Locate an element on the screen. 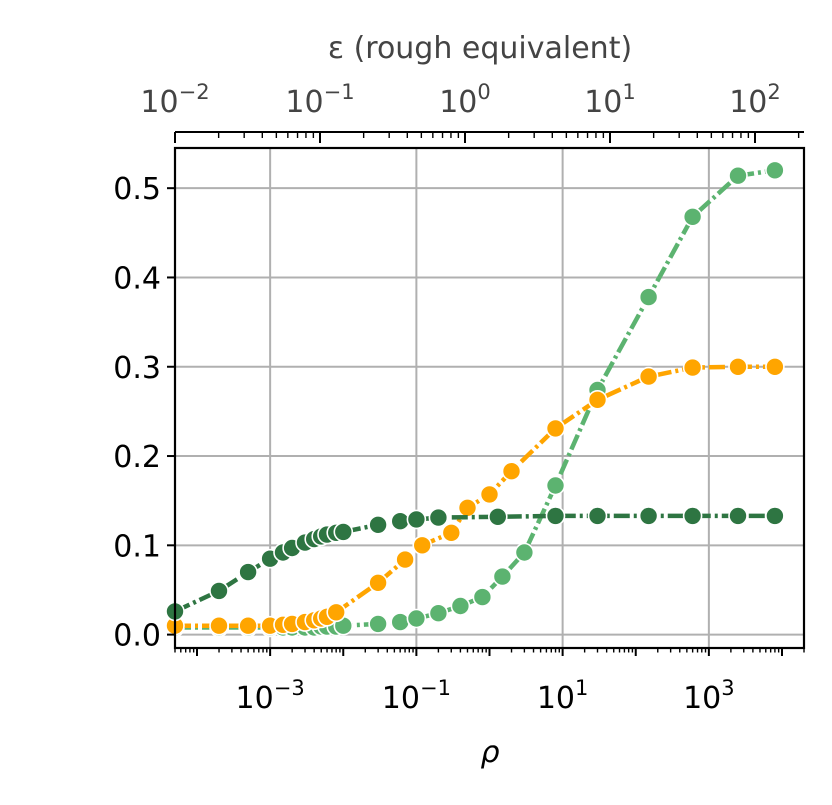 Image resolution: width=832 pixels, height=805 pixels. x-tick-label: 10⁻³ is located at coordinates (270, 696).